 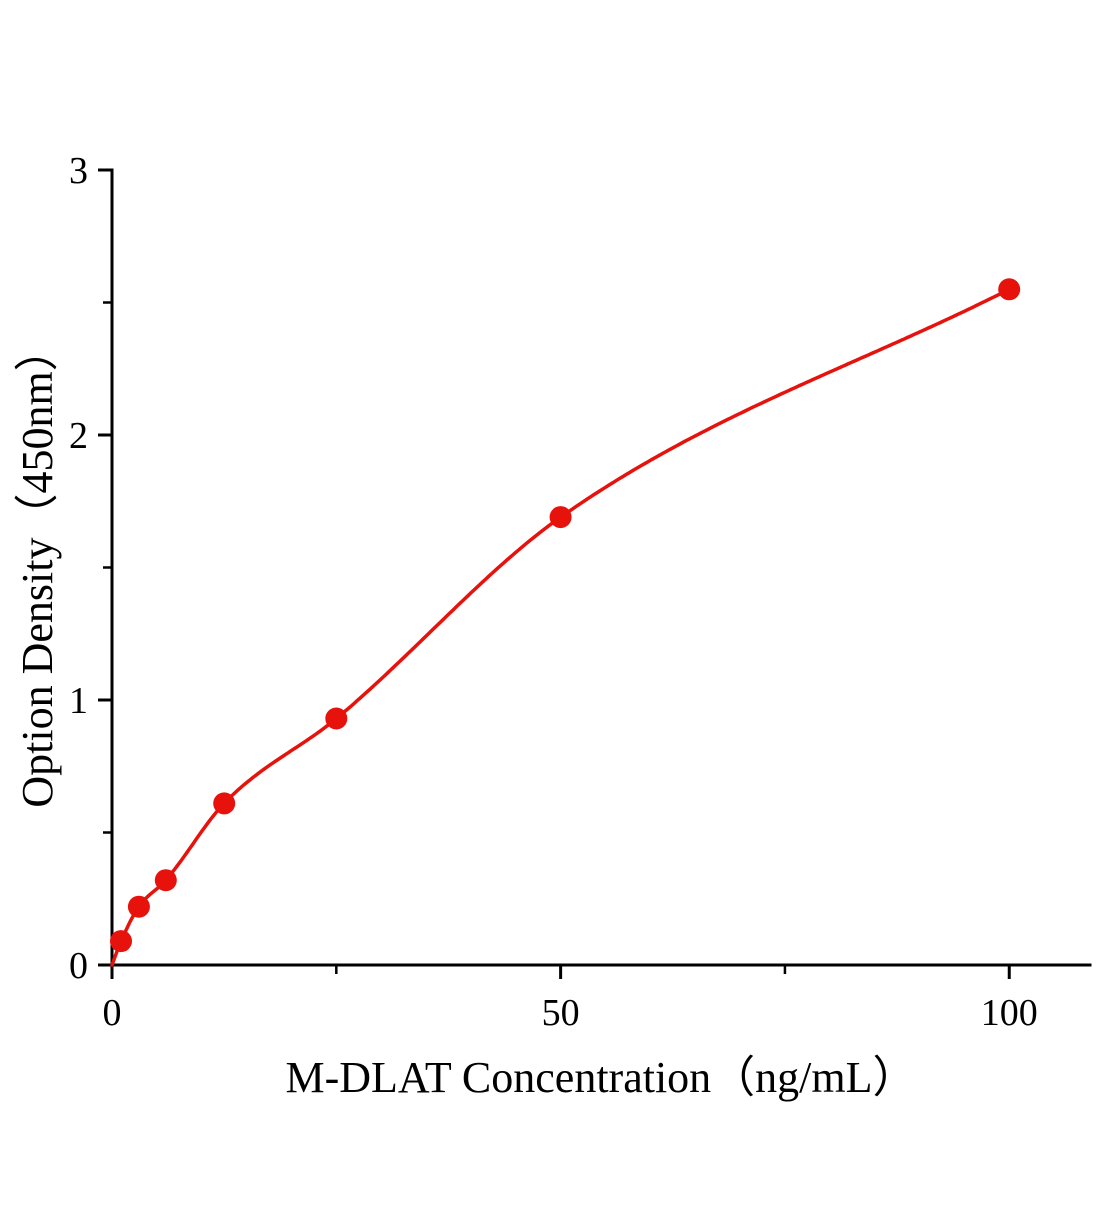 What do you see at coordinates (37, 567) in the screenshot?
I see `y-axis-label: Option Density（450nm）` at bounding box center [37, 567].